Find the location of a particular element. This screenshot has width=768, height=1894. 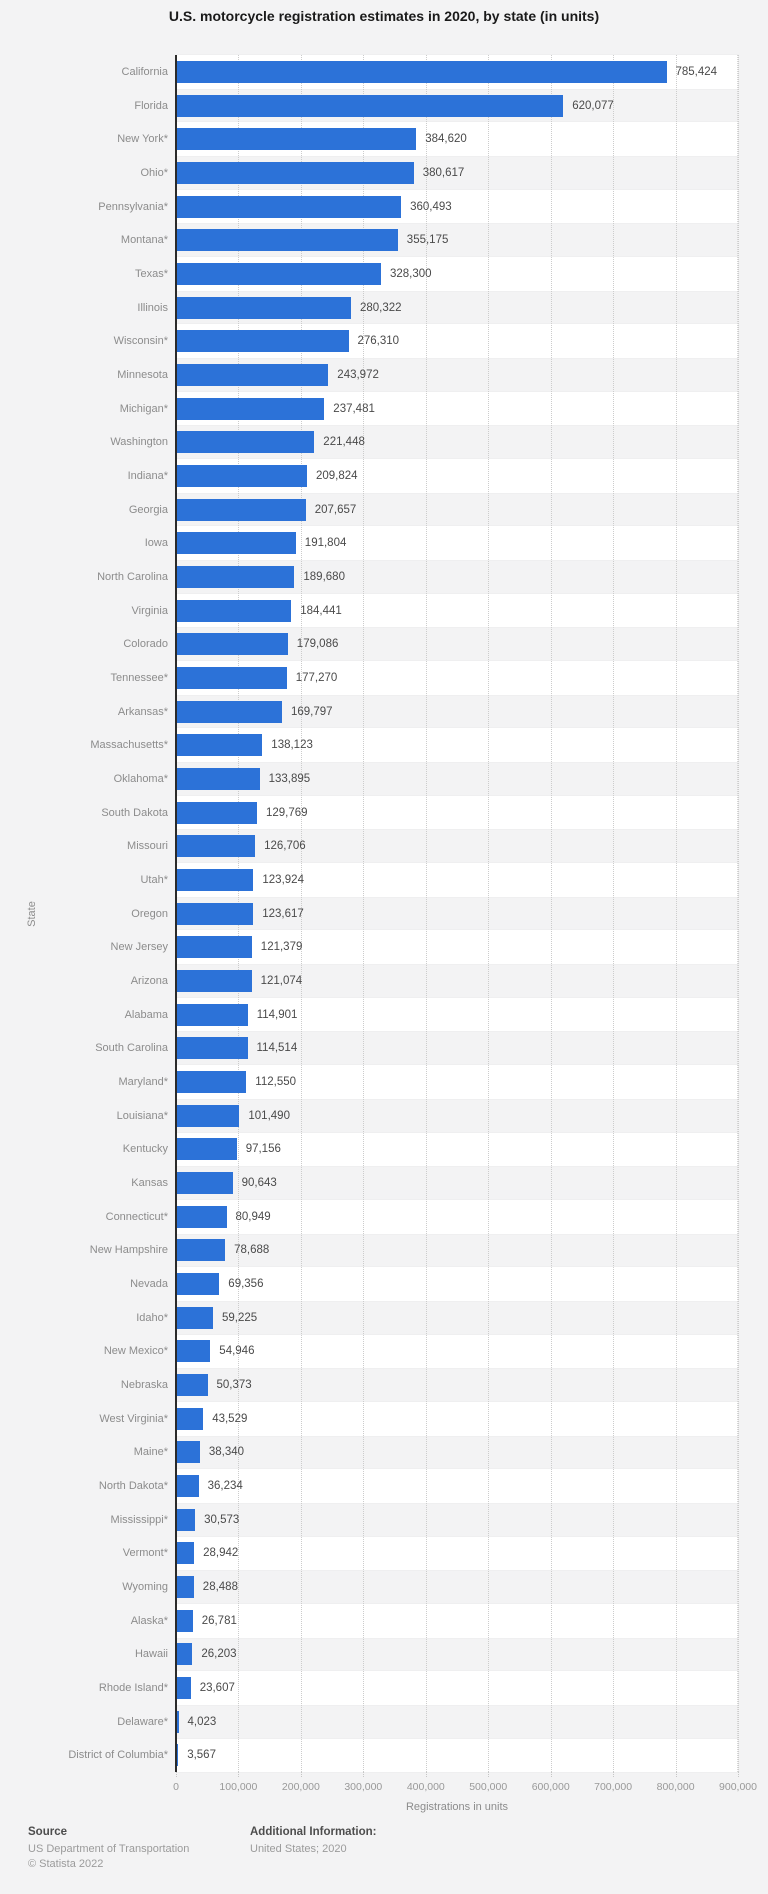

chart-row: Montana* 355,175 is located at coordinates (384, 240).